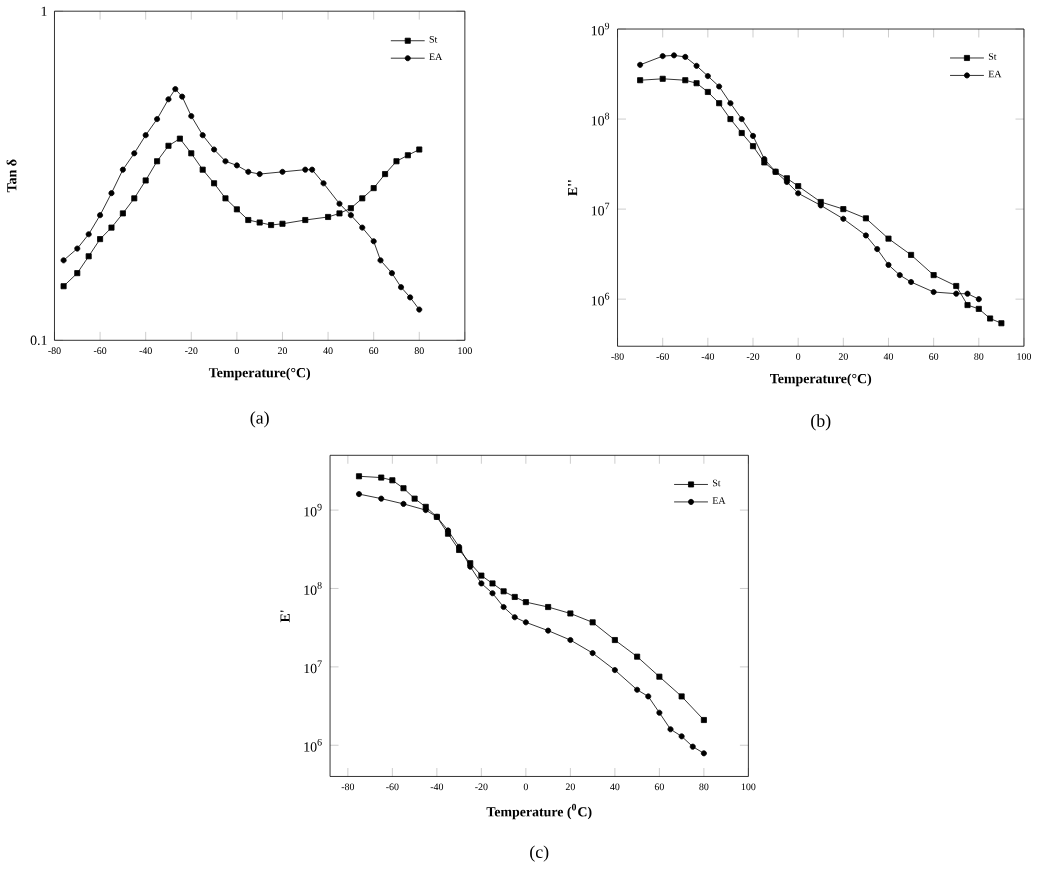 The image size is (1038, 880). I want to click on text: (c), so click(539, 853).